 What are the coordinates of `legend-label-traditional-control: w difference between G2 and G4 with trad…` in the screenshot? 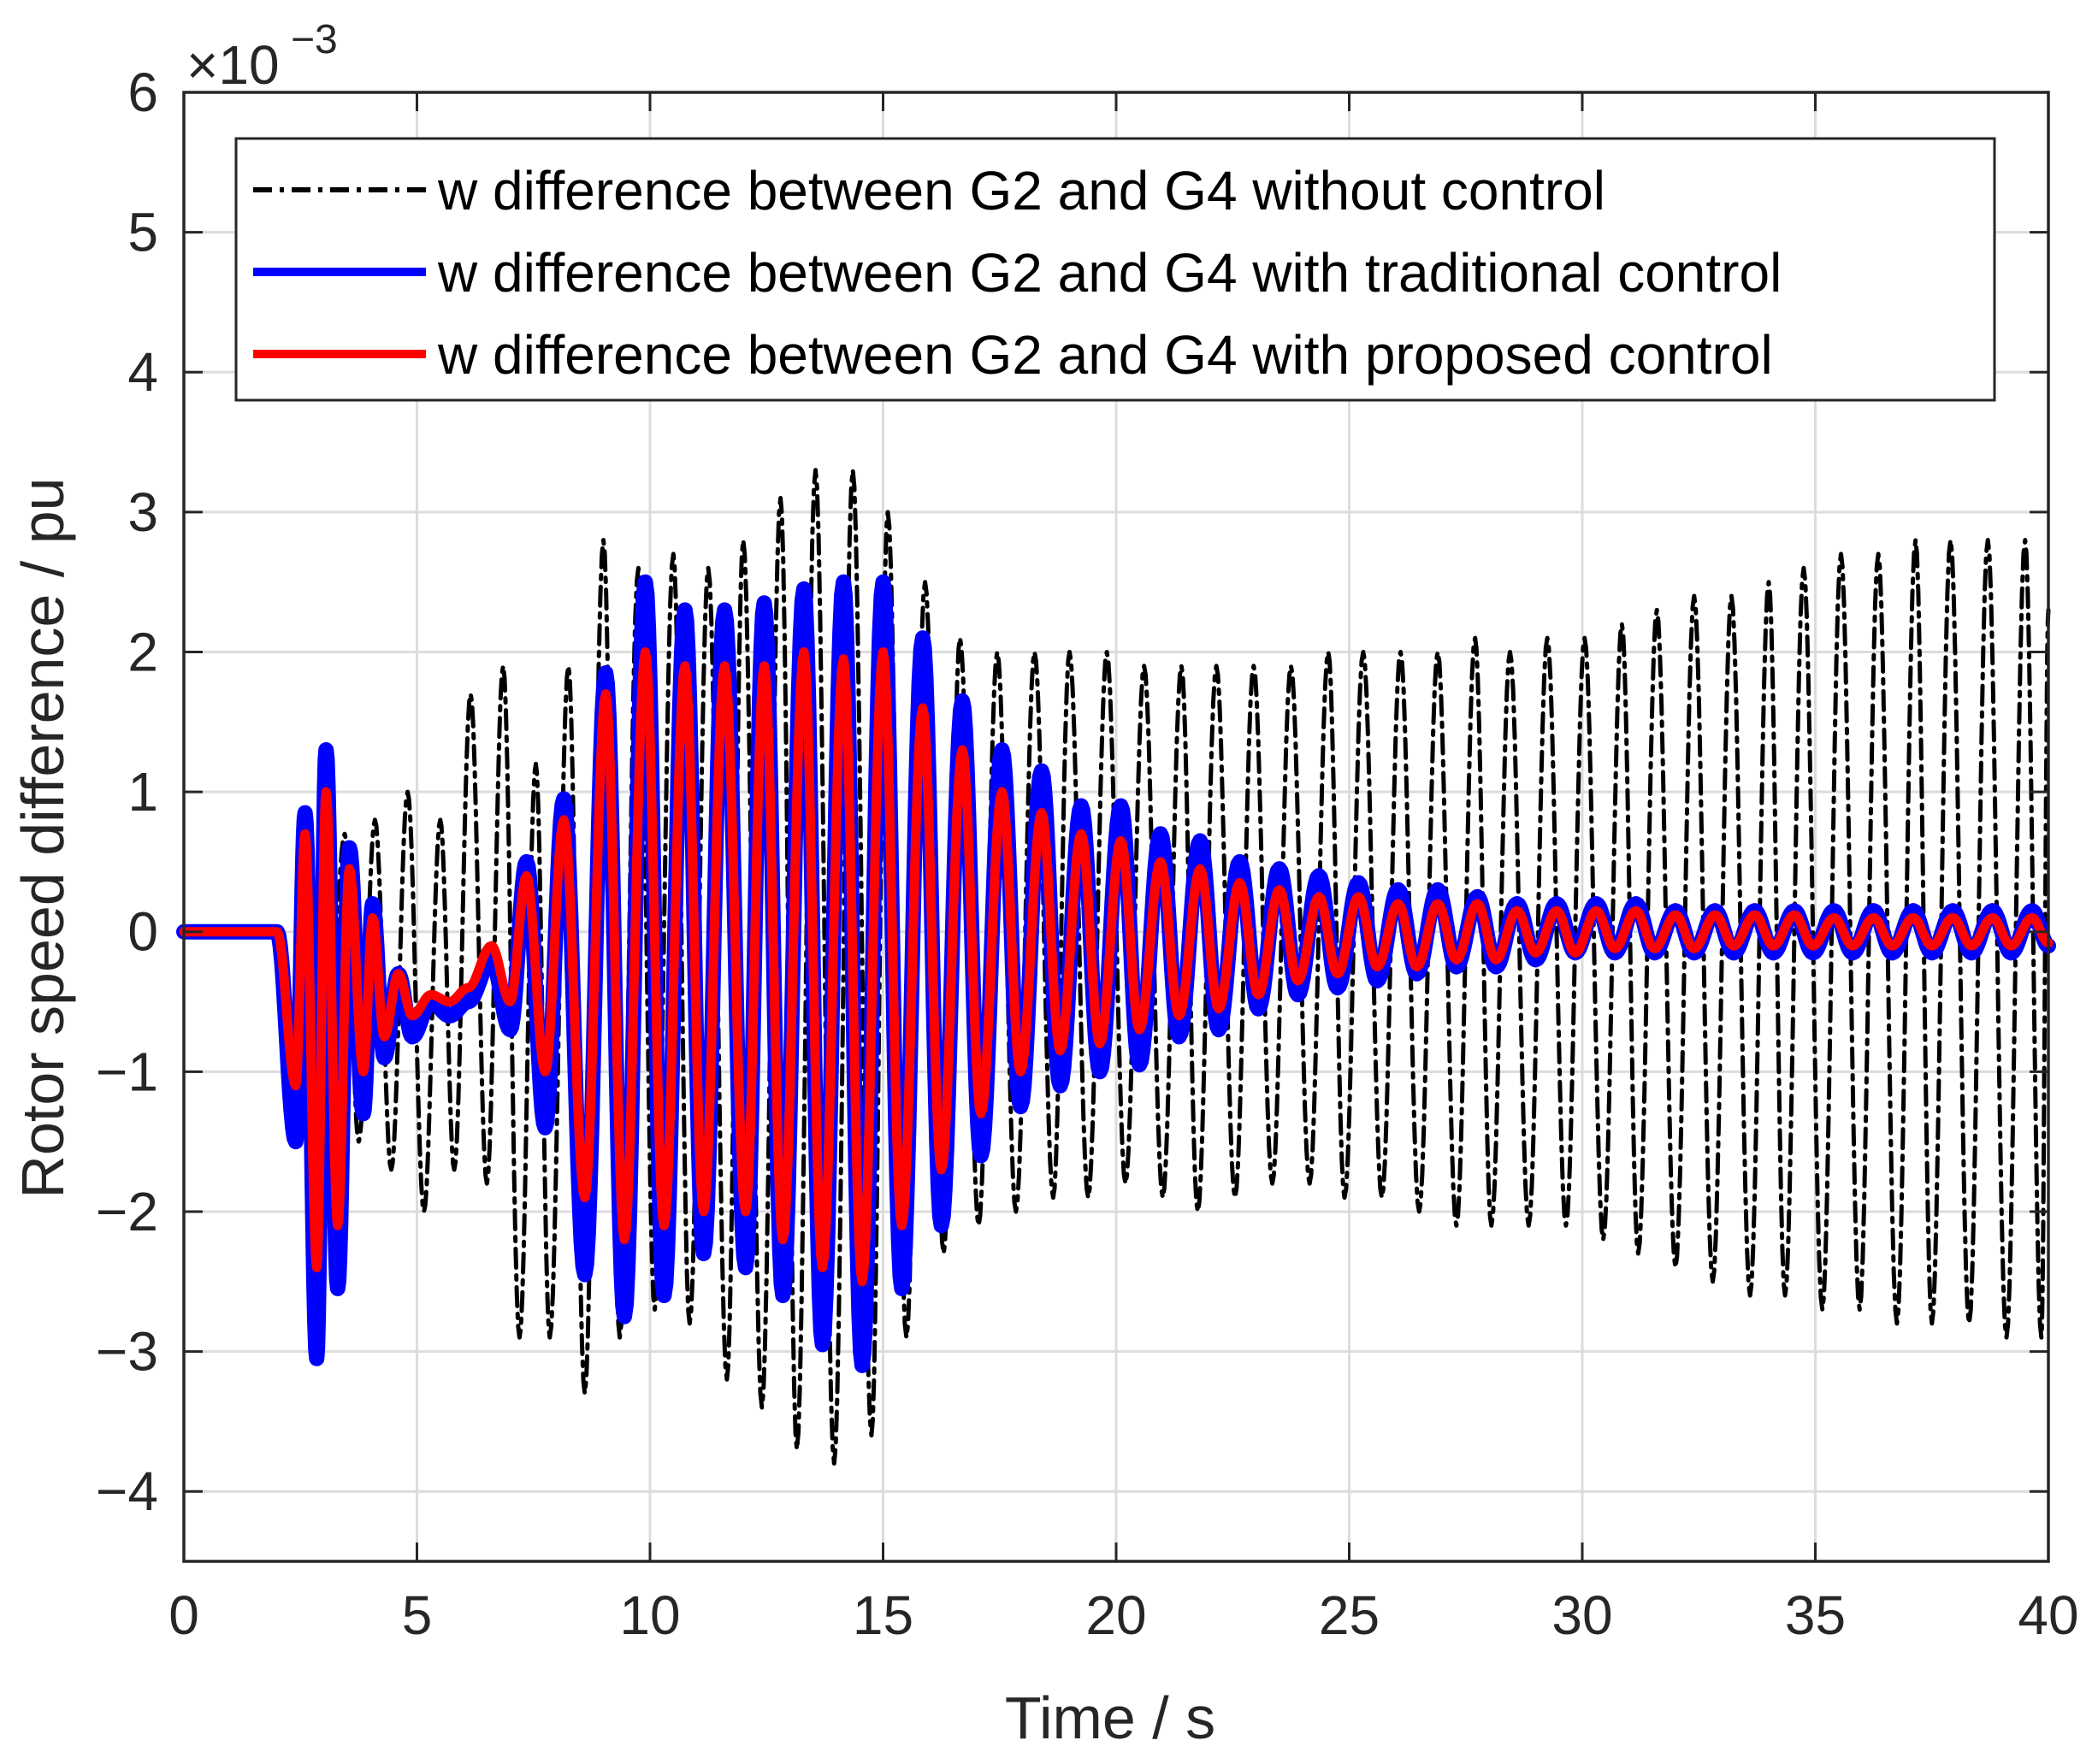 It's located at (1109, 273).